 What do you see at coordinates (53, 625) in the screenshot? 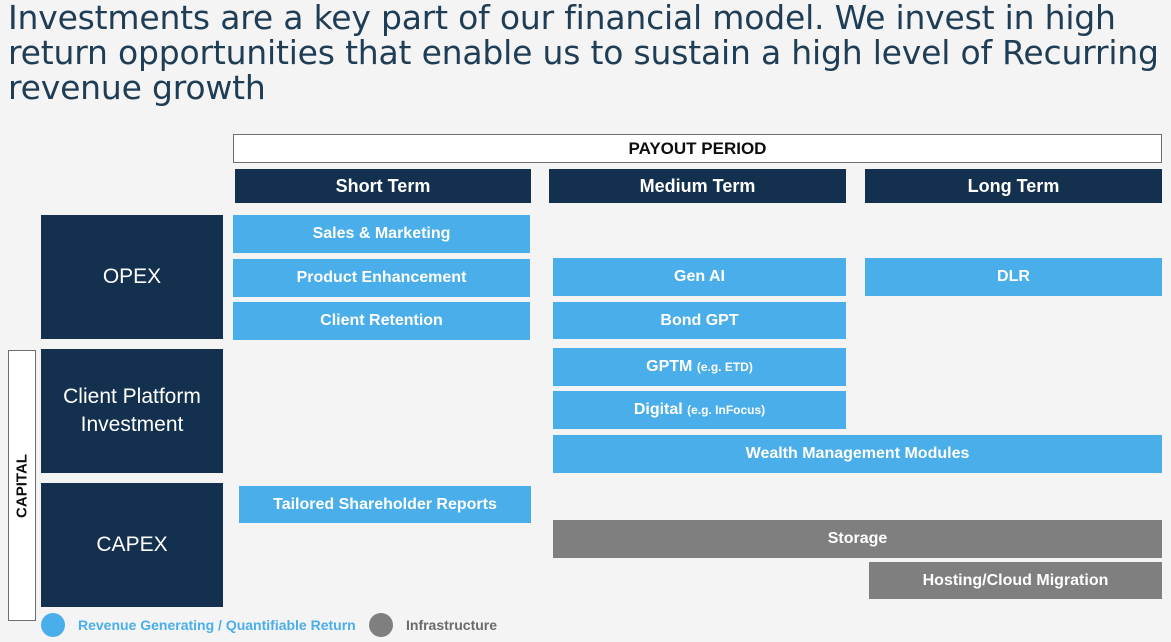
I see `legend-revenue-swatch` at bounding box center [53, 625].